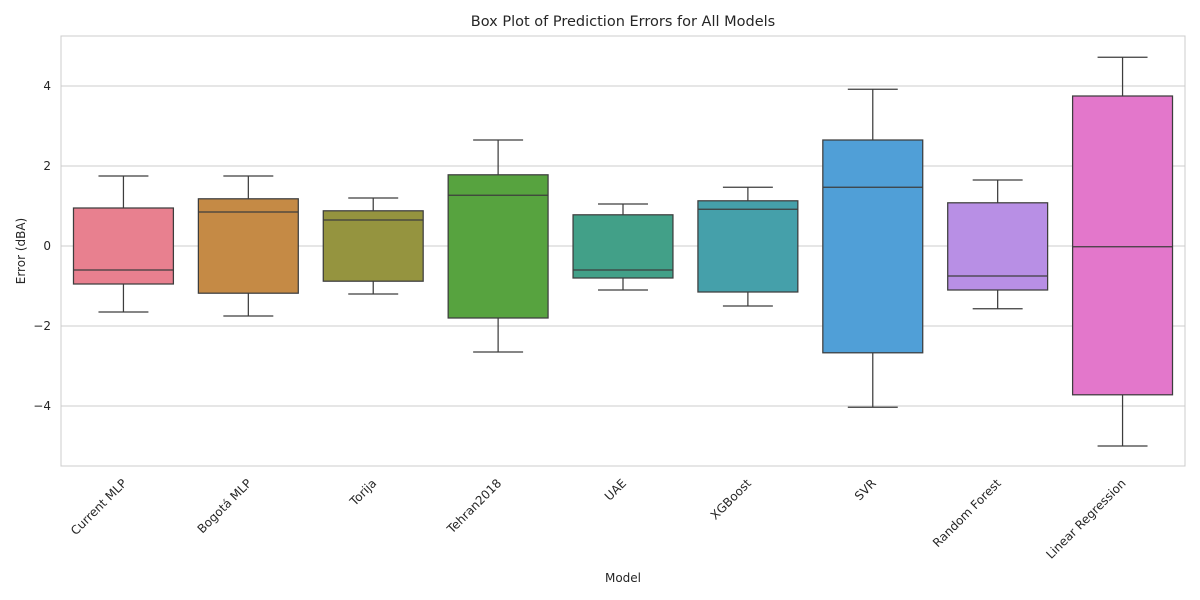 This screenshot has height=600, width=1200. Describe the element at coordinates (21, 251) in the screenshot. I see `y-axis-label: Error (dBA)` at that location.